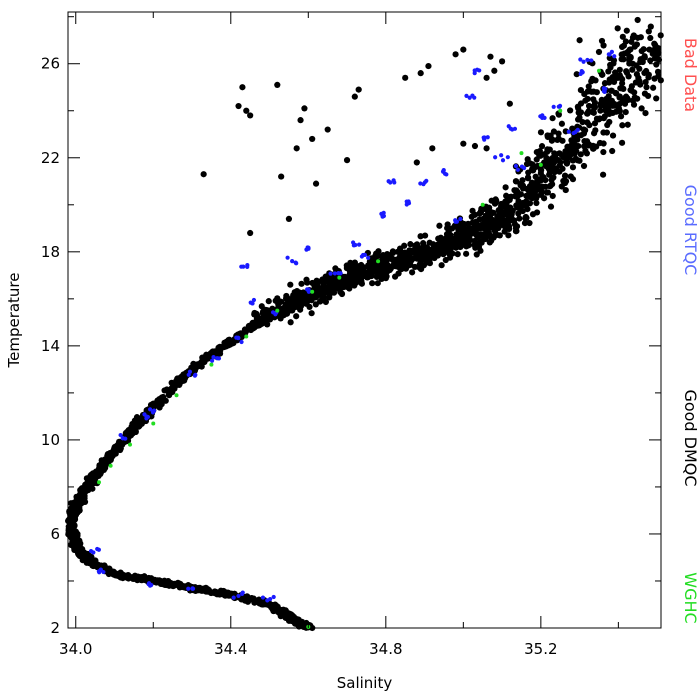 The image size is (700, 700). What do you see at coordinates (50, 346) in the screenshot?
I see `y-tick-label: 14` at bounding box center [50, 346].